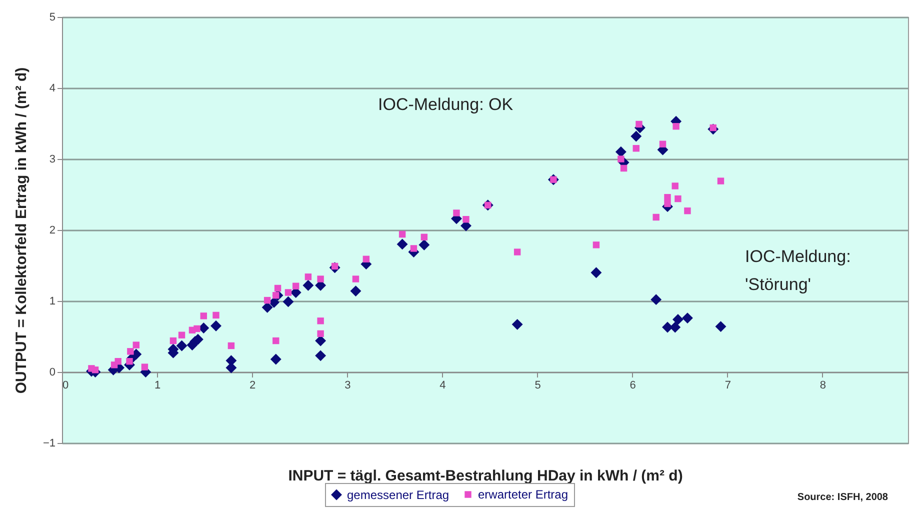 This screenshot has width=912, height=514. I want to click on y-axis-title: OUTPUT = Kollektorfeld Ertrag in kWh / (m² d), so click(21, 230).